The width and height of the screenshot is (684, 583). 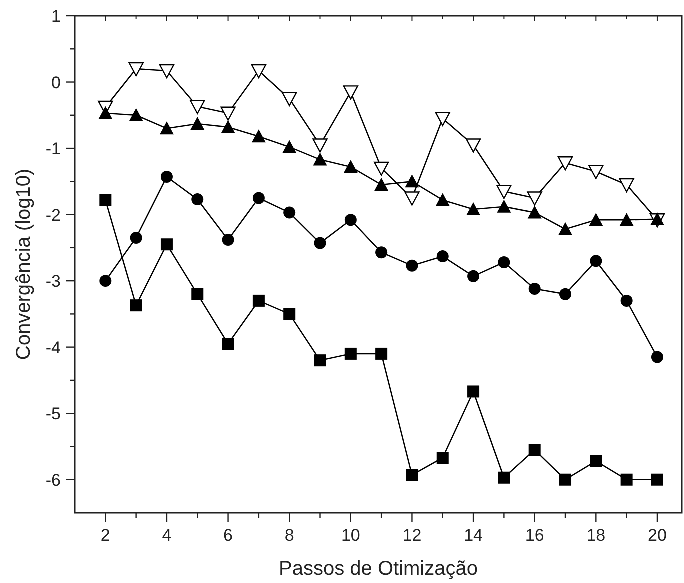 I want to click on x-tick-label: 4, so click(x=167, y=535).